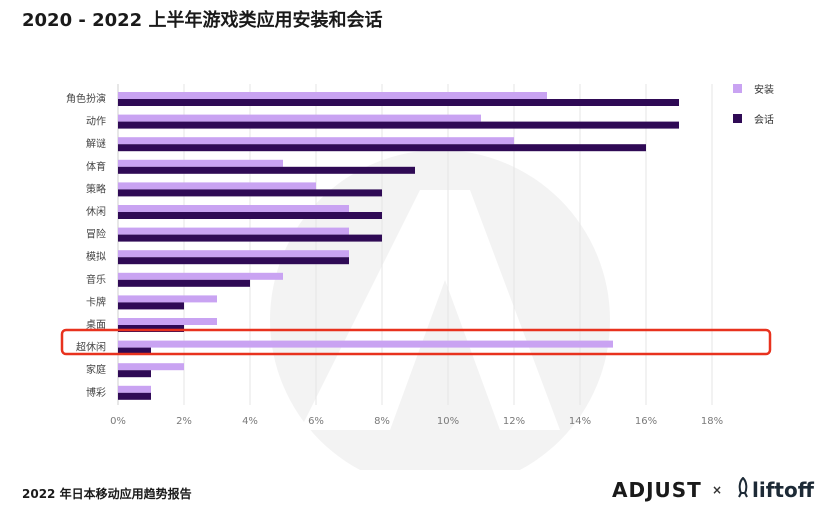  I want to click on category-label: 体育, so click(96, 166).